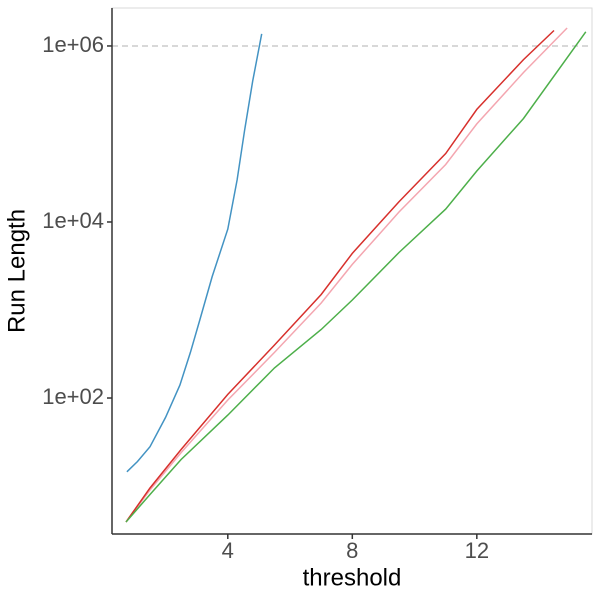 This screenshot has width=601, height=607. What do you see at coordinates (352, 550) in the screenshot?
I see `x-tick-label: 8` at bounding box center [352, 550].